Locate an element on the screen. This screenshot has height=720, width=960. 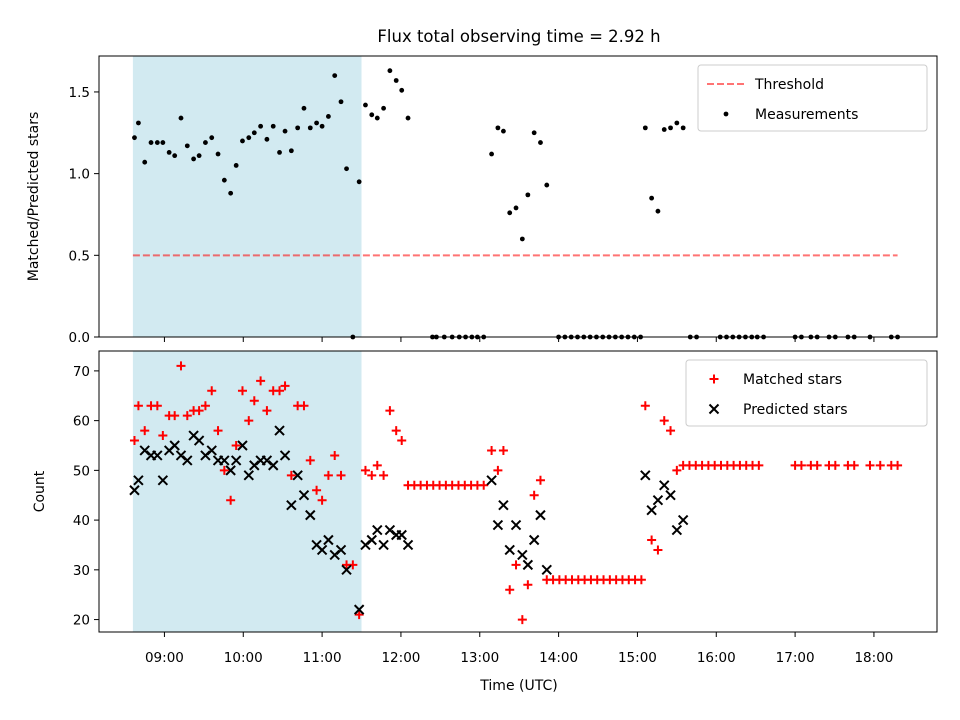
legend-label: Predicted stars is located at coordinates (795, 410).